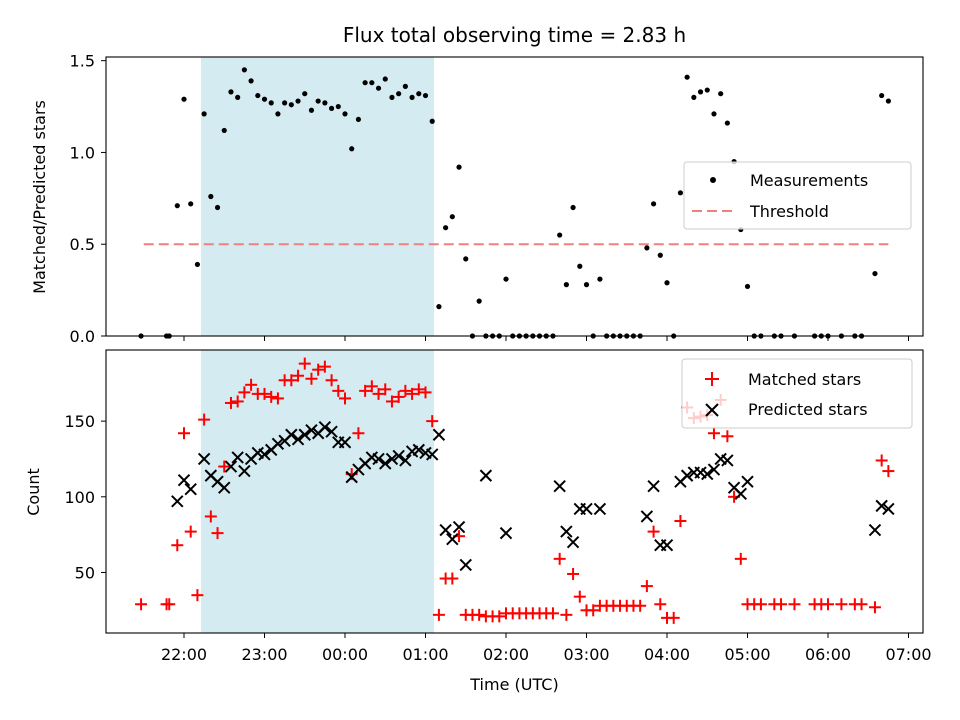 This screenshot has height=720, width=960. What do you see at coordinates (39, 197) in the screenshot?
I see `top-y-axis-title: Matched/Predicted stars` at bounding box center [39, 197].